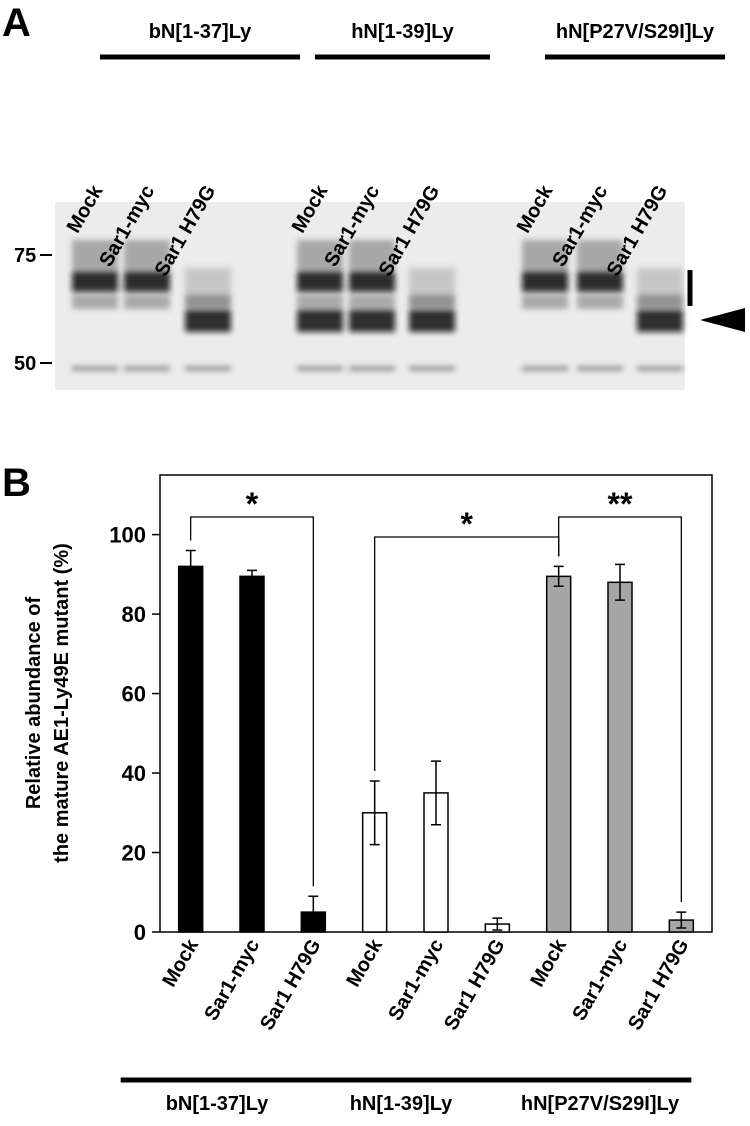 Image resolution: width=750 pixels, height=1126 pixels. Describe the element at coordinates (62, 703) in the screenshot. I see `y-axis-label: the mature AE1-Ly49E mutant (%)` at that location.